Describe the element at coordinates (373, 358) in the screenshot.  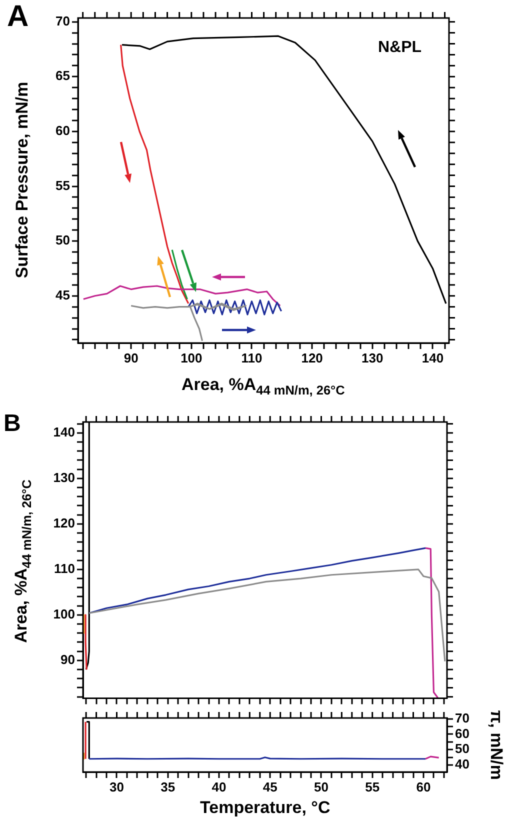
I see `x-tick-label: 130` at that location.